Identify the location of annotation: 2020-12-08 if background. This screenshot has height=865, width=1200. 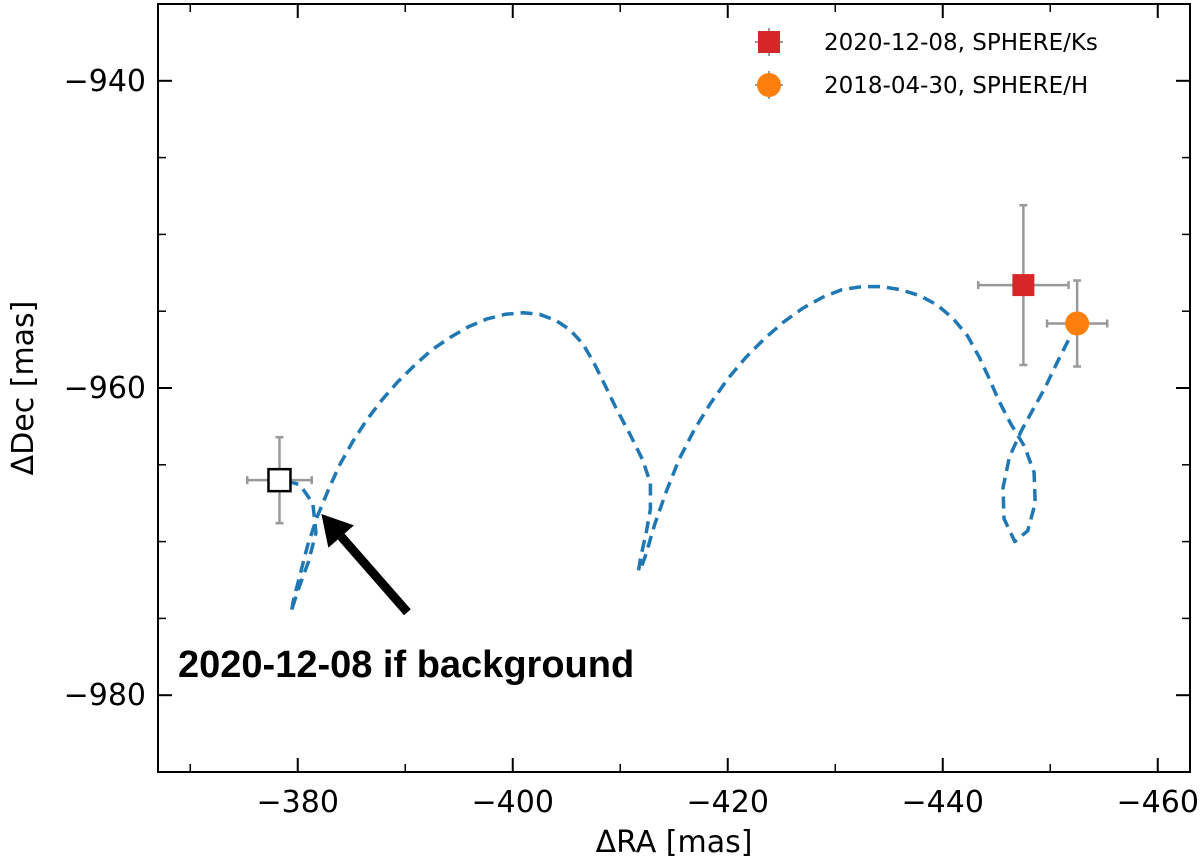
(406, 599).